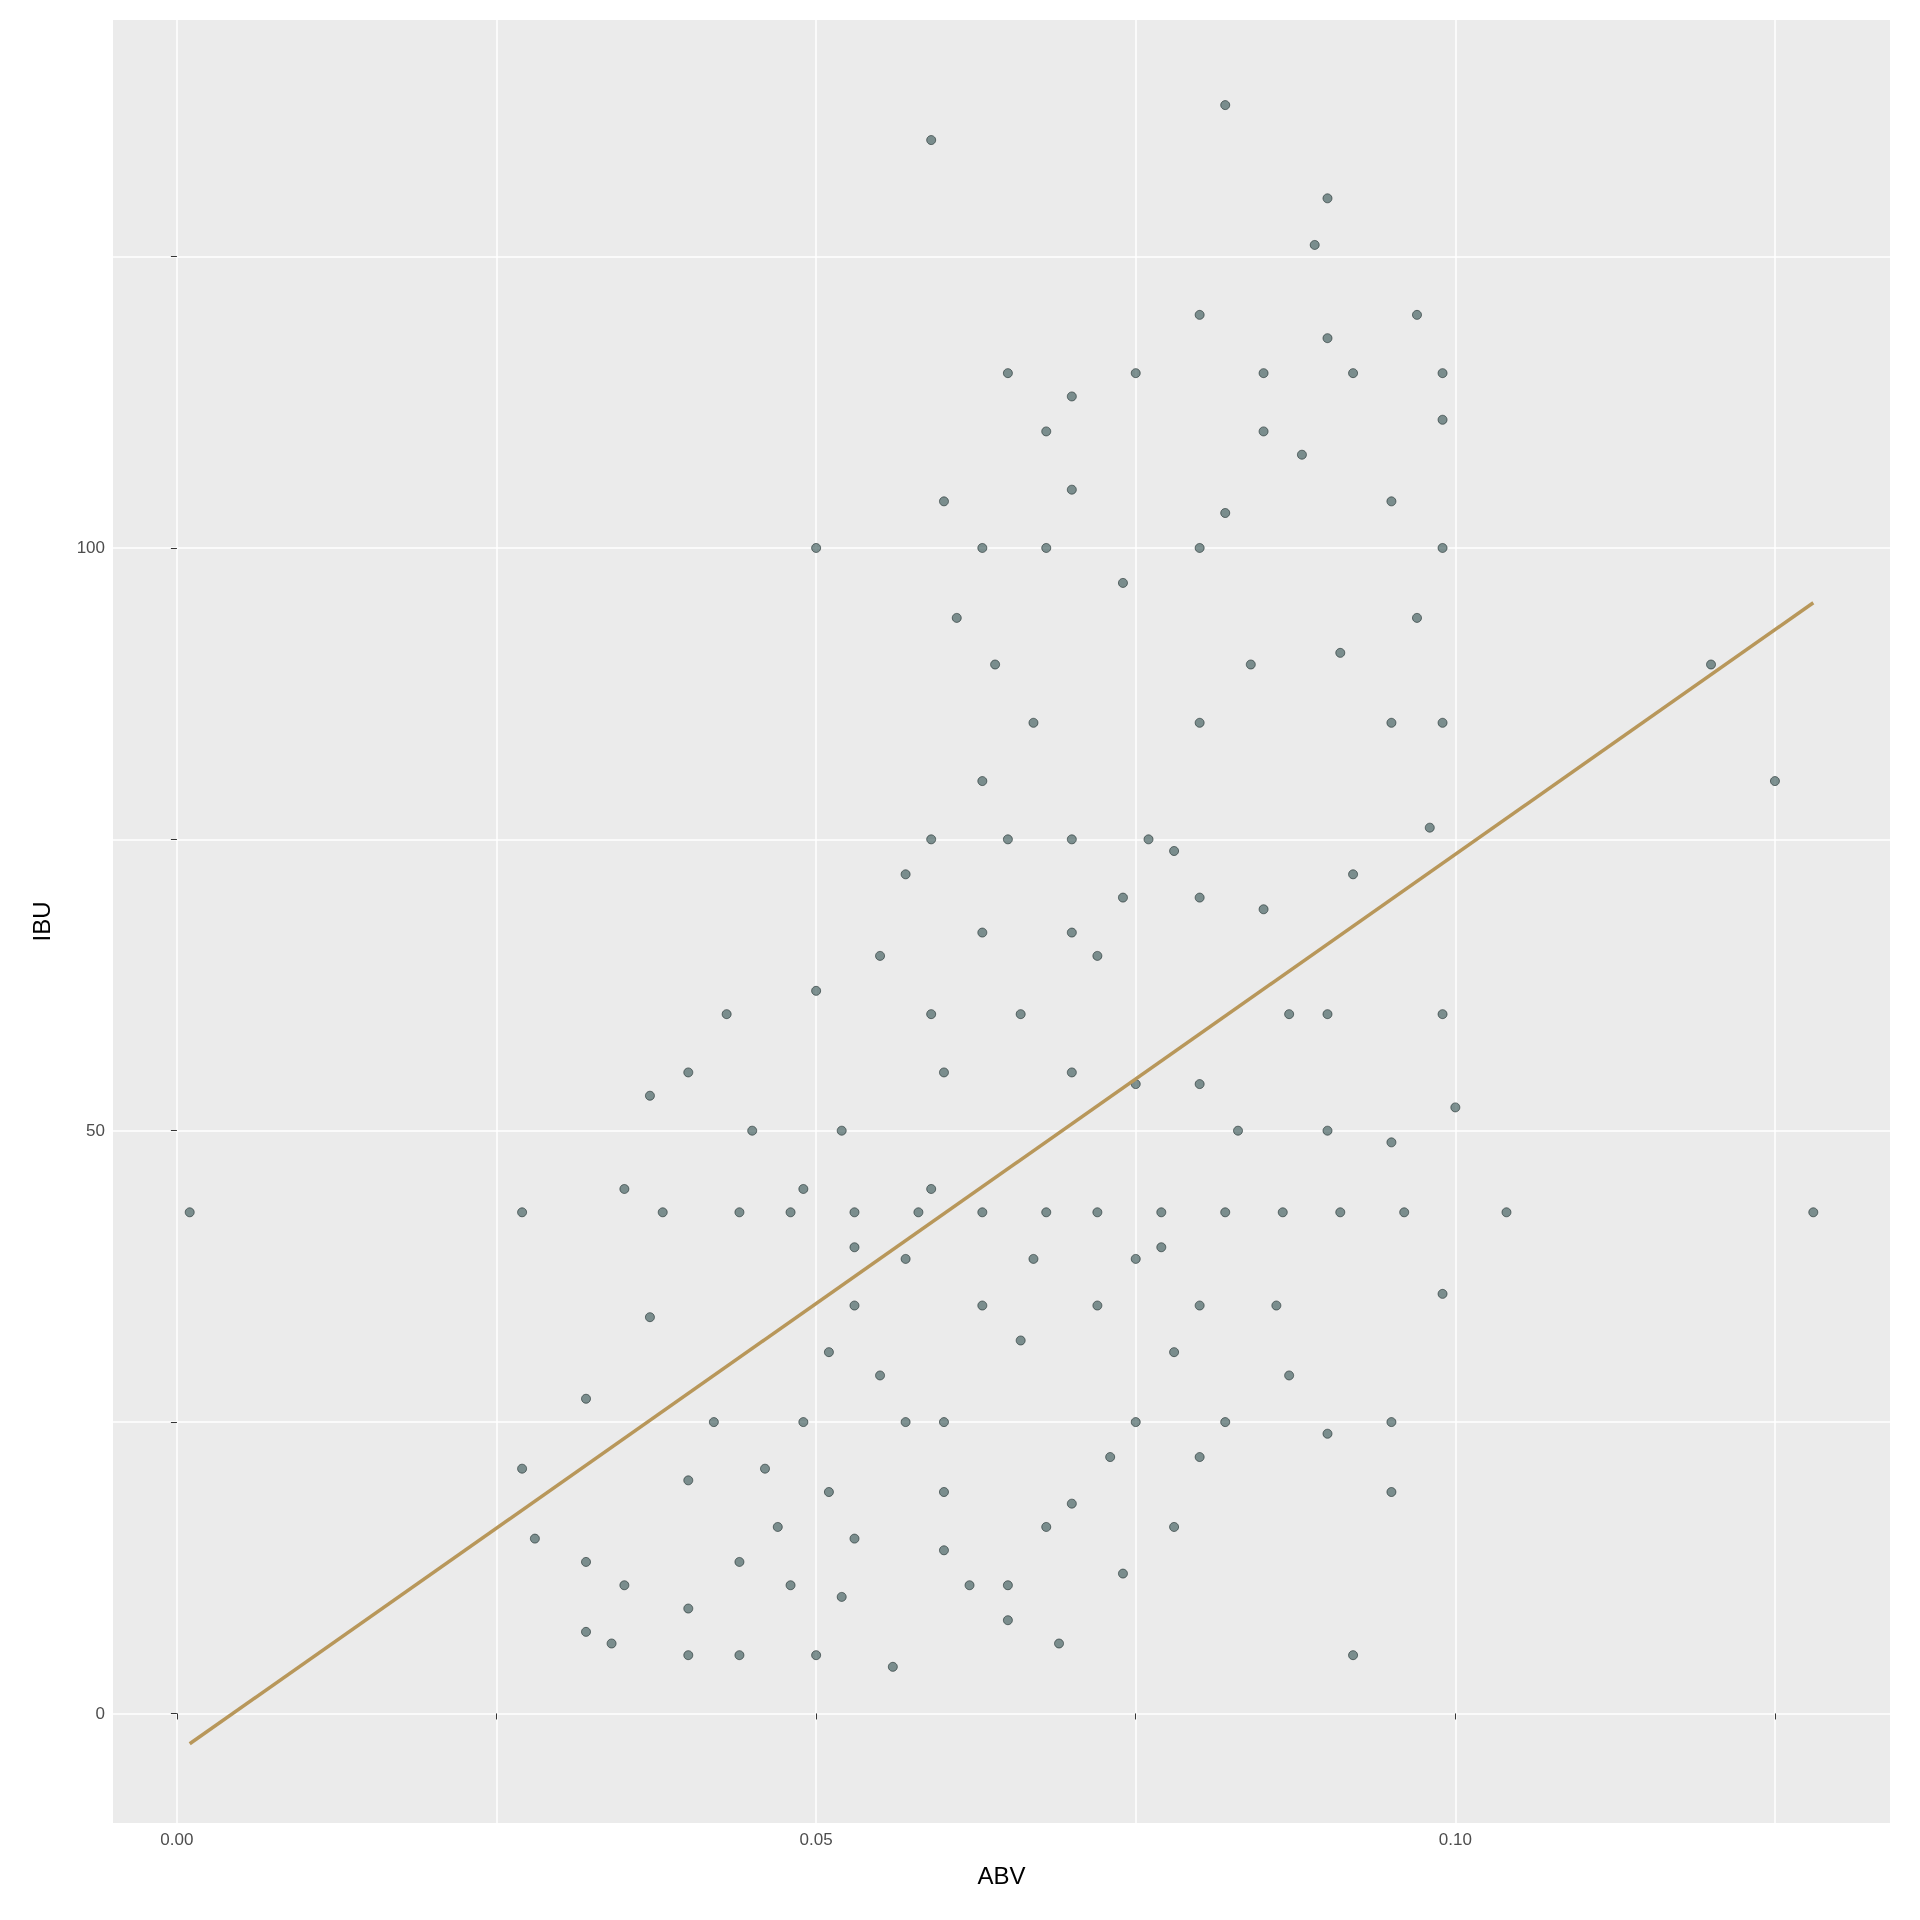 The width and height of the screenshot is (1920, 1920). Describe the element at coordinates (1001, 1875) in the screenshot. I see `x-axis-title: ABV` at that location.